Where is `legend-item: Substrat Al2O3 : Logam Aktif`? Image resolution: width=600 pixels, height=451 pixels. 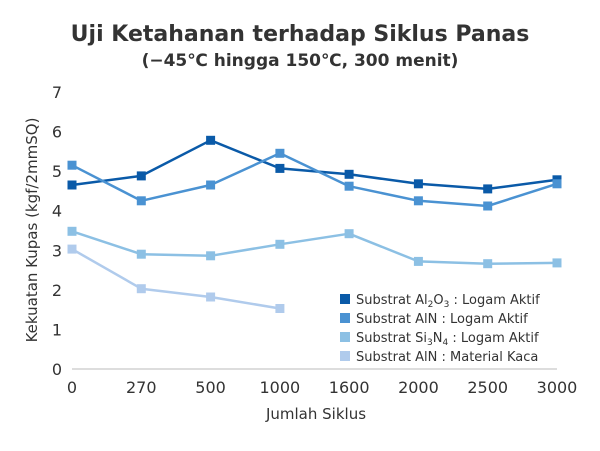 legend-item: Substrat Al2O3 : Logam Aktif is located at coordinates (440, 301).